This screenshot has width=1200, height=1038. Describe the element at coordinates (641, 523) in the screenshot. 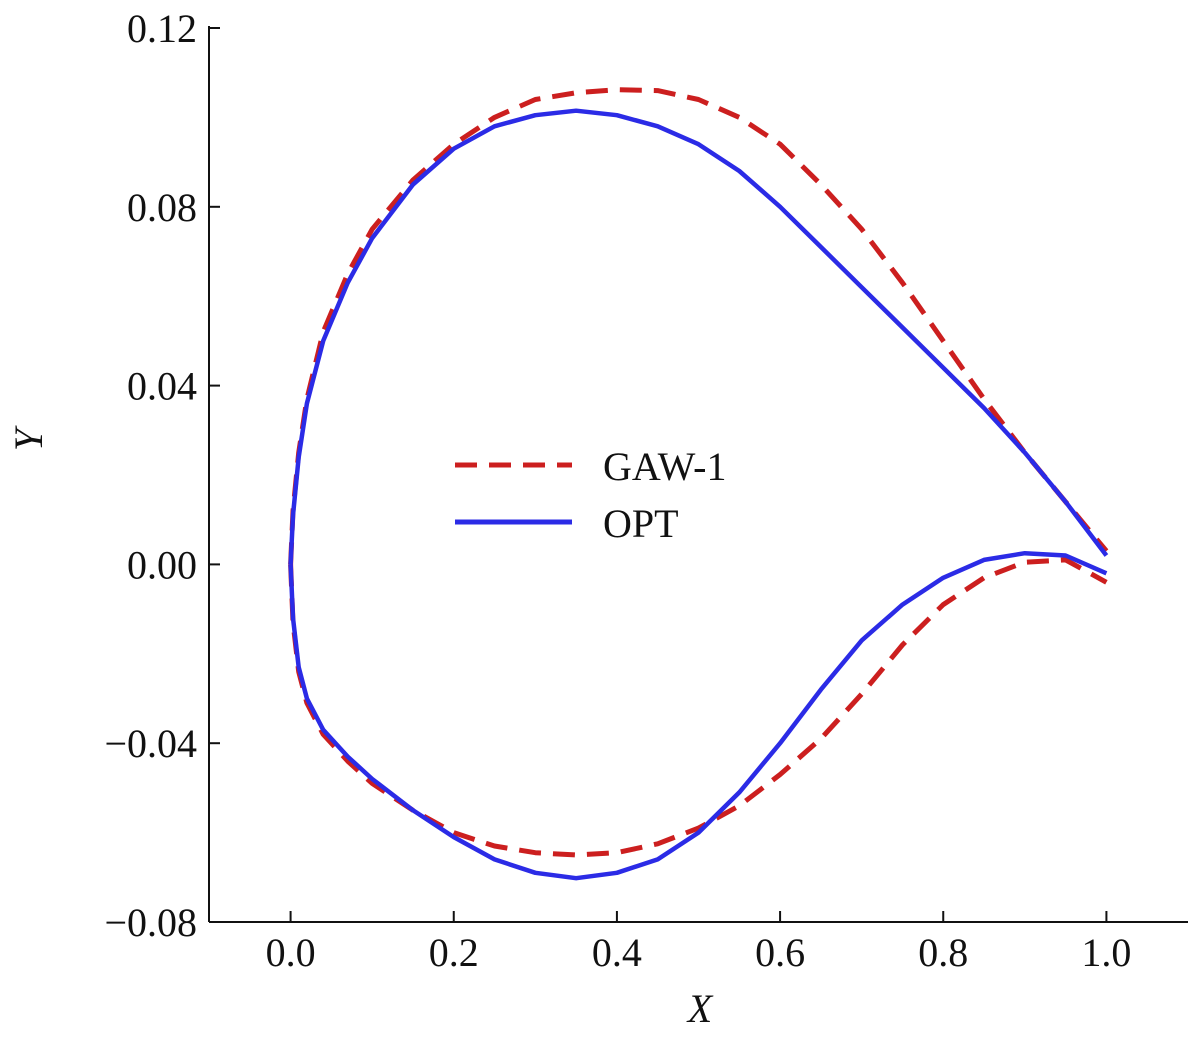

I see `legend-label-opt: OPT` at that location.